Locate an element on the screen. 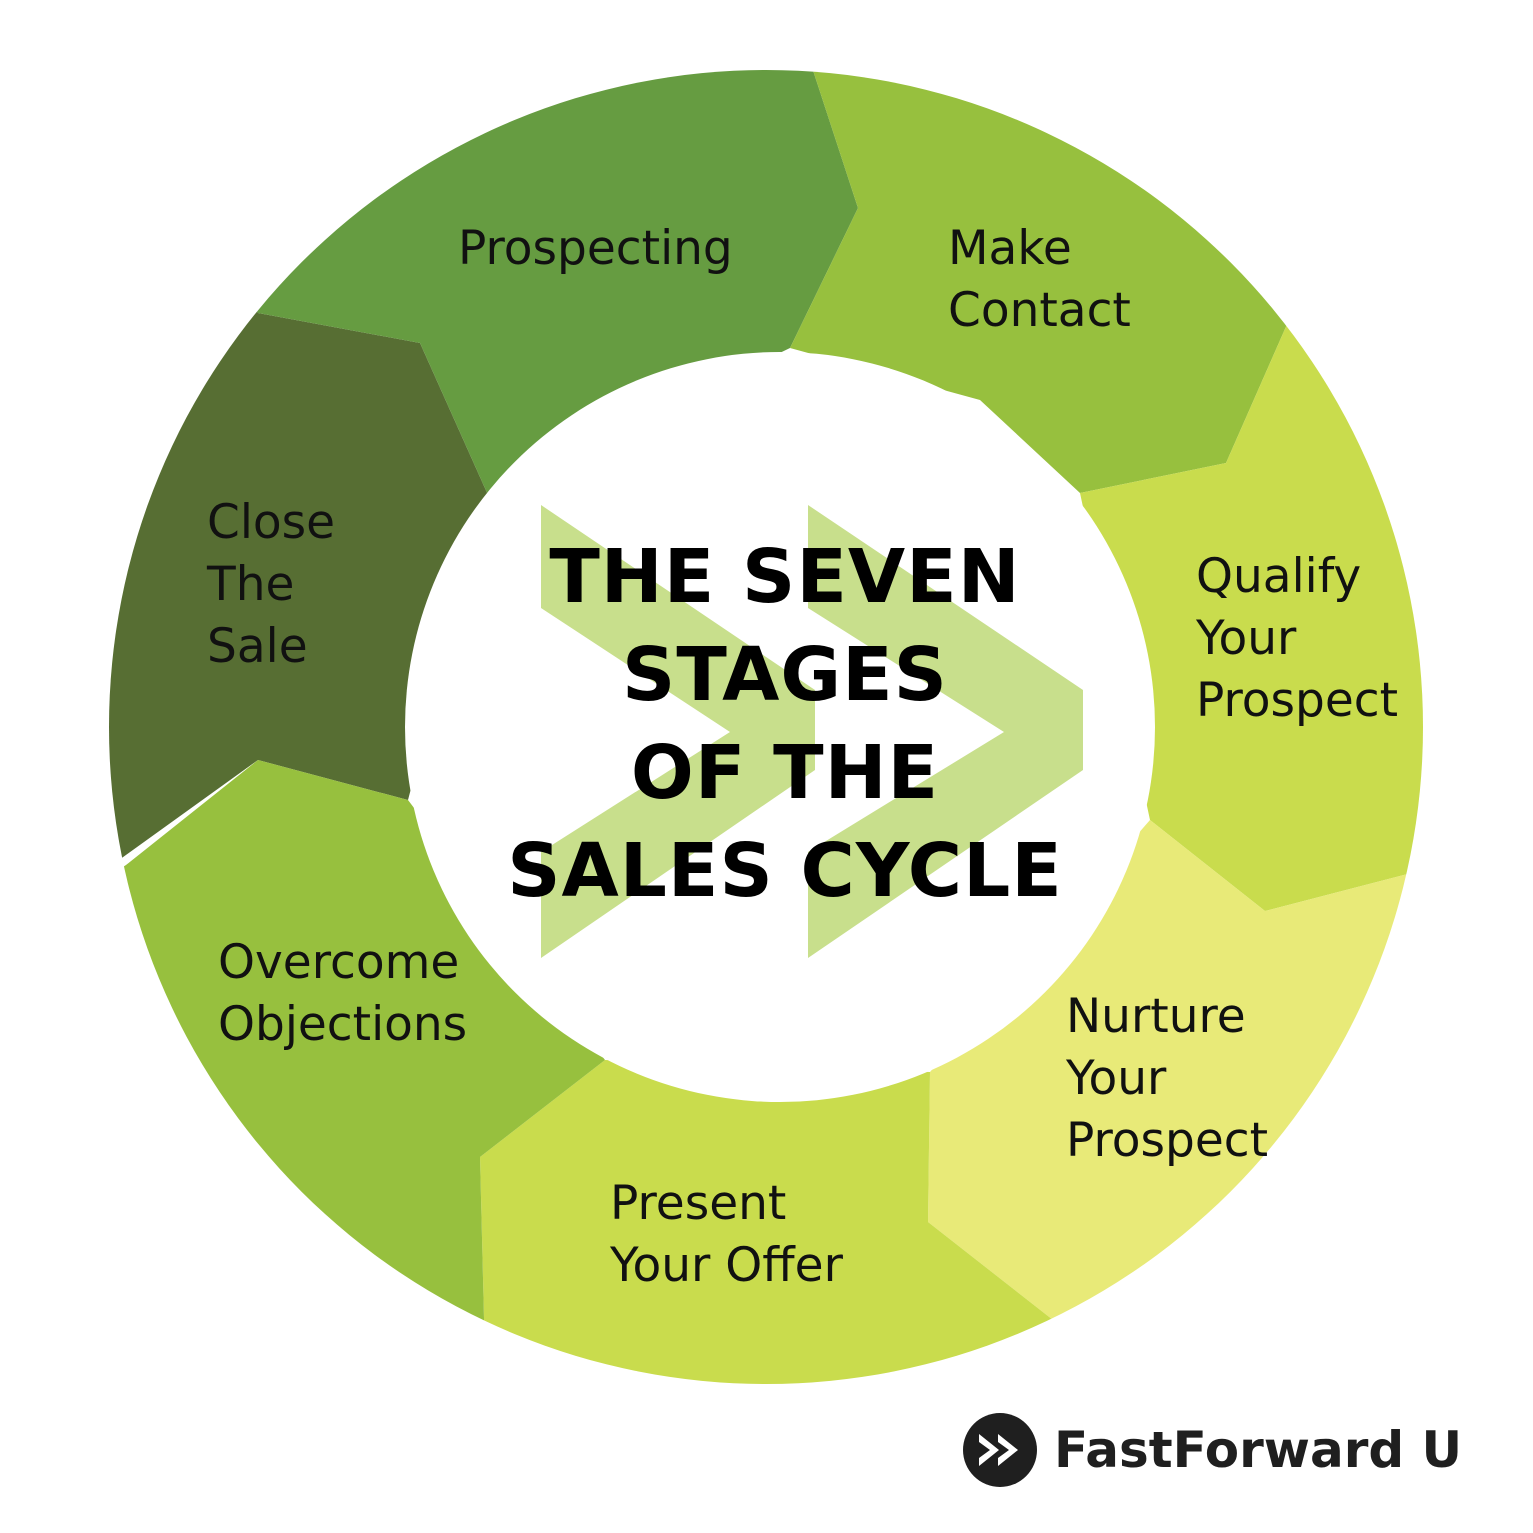 The height and width of the screenshot is (1533, 1533). stage-label-nurture-your-prospect: Nurture Your Prospect is located at coordinates (1167, 1078).